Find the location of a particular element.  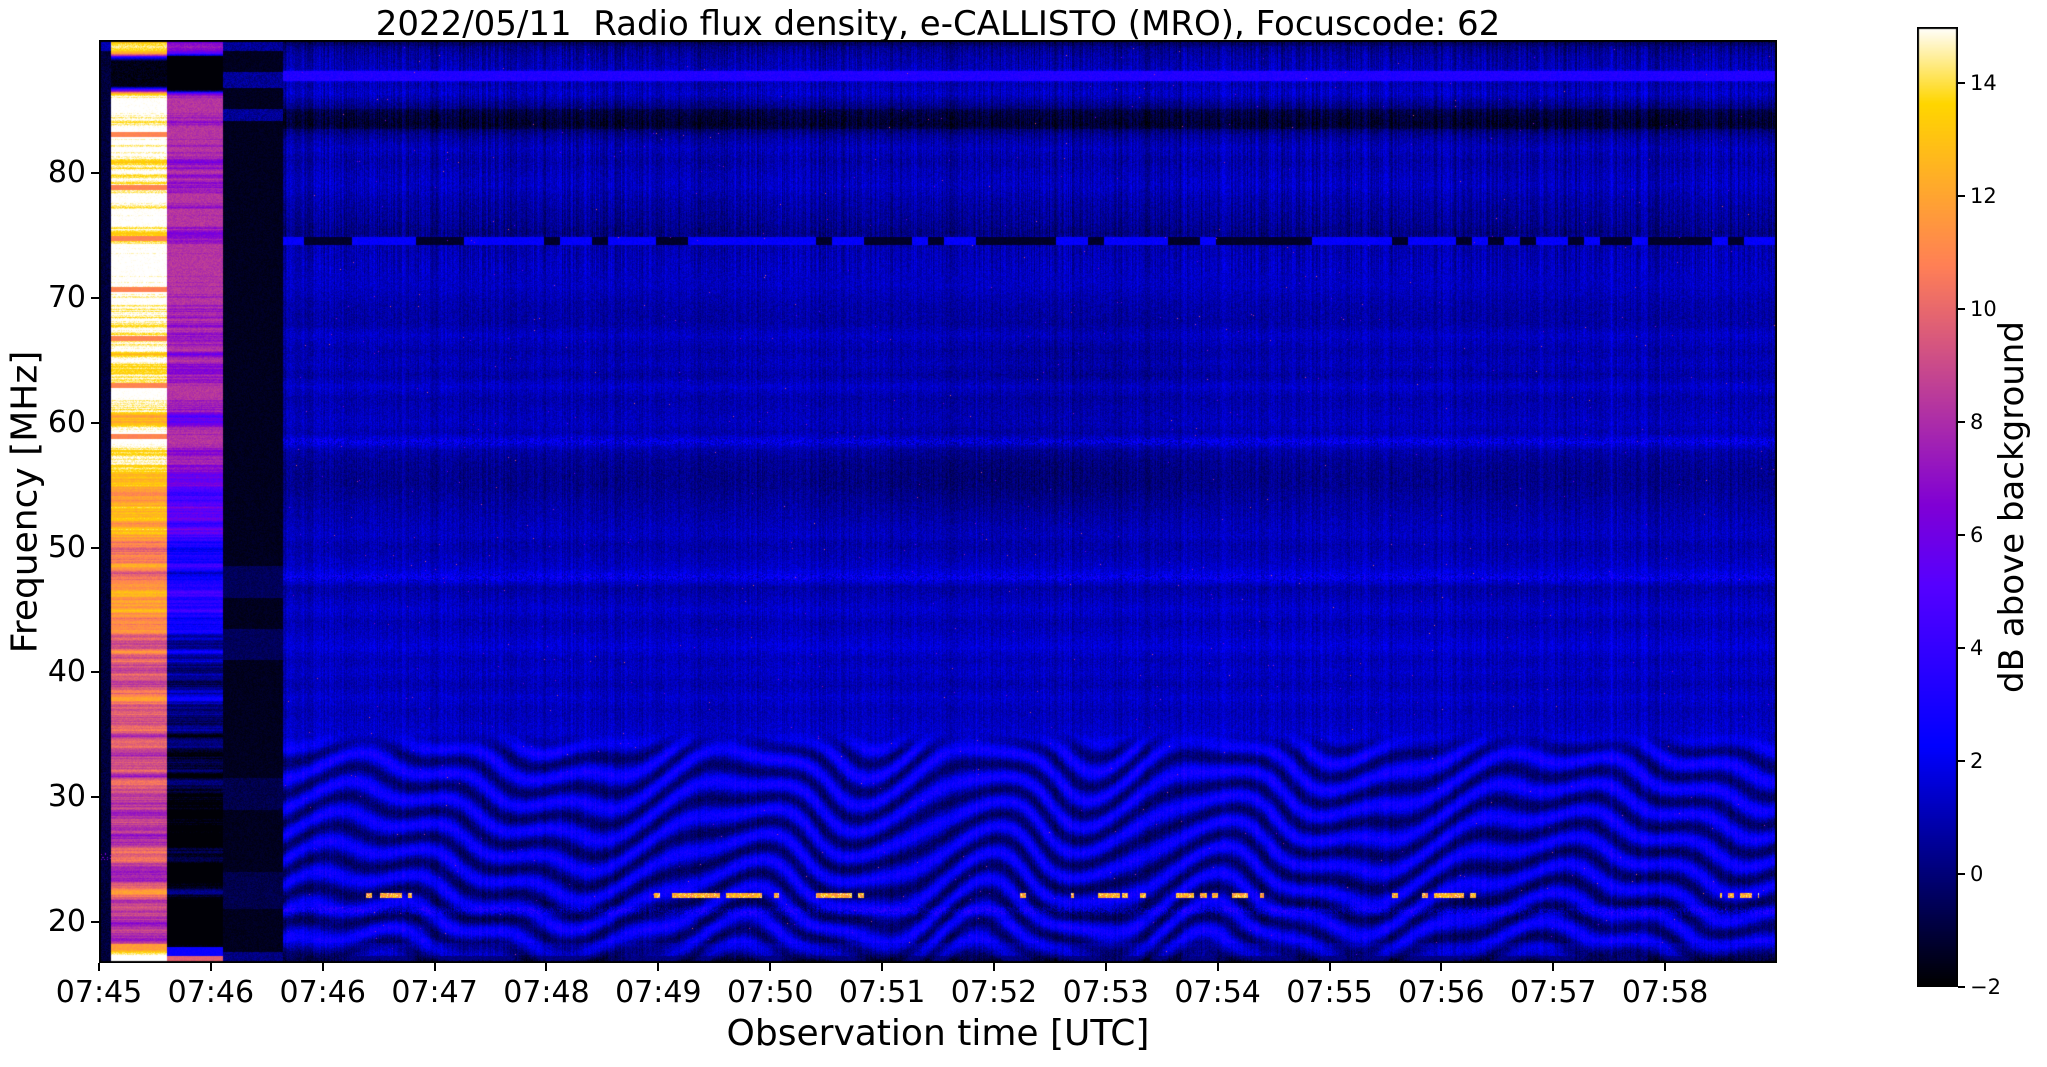

y-tick-label: 50 is located at coordinates (66, 547).